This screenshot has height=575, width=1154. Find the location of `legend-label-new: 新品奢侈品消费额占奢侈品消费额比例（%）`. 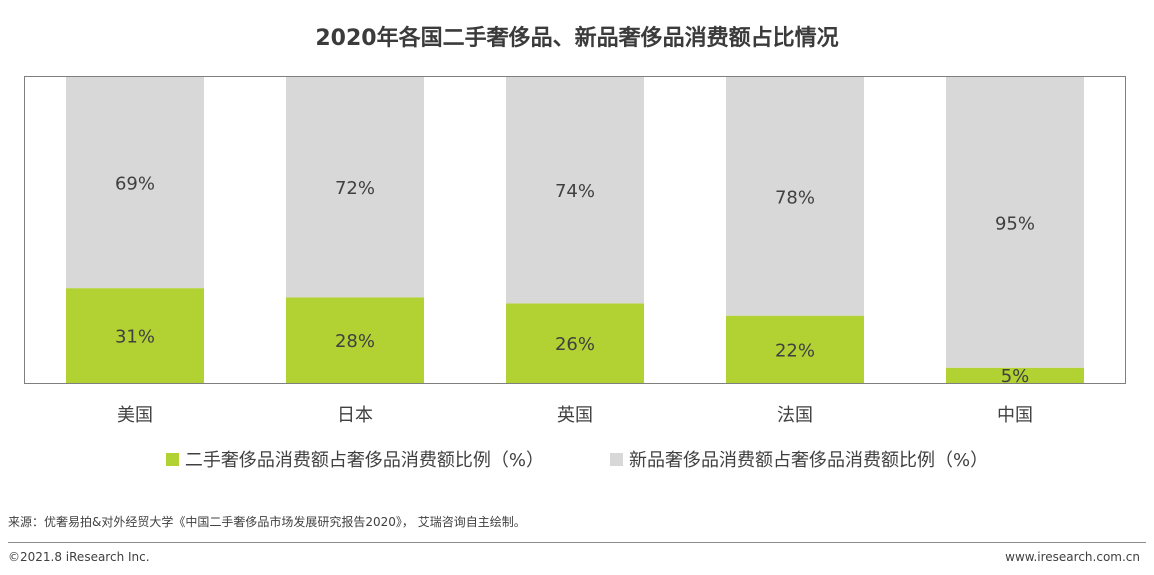

legend-label-new: 新品奢侈品消费额占奢侈品消费额比例（%） is located at coordinates (809, 460).